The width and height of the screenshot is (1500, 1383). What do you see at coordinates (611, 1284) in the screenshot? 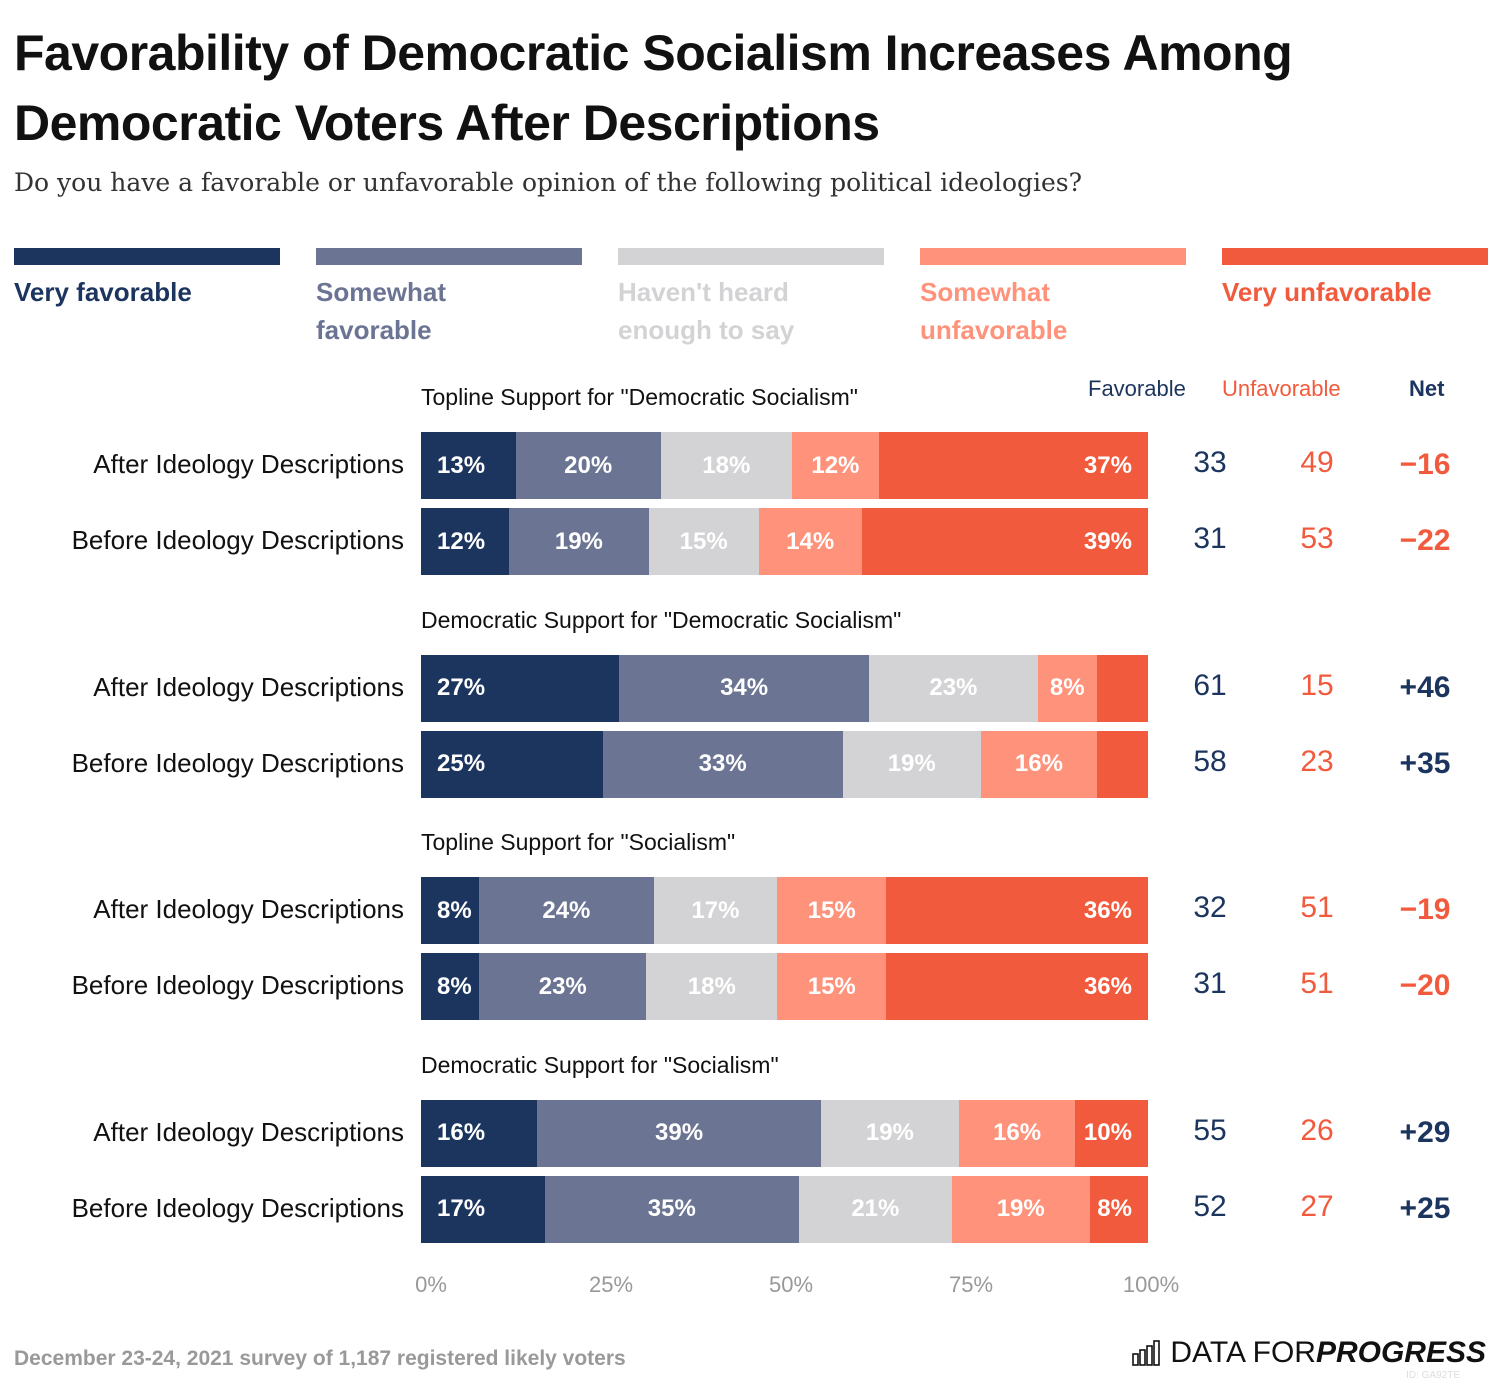
I see `x-tick-label: 25%` at bounding box center [611, 1284].